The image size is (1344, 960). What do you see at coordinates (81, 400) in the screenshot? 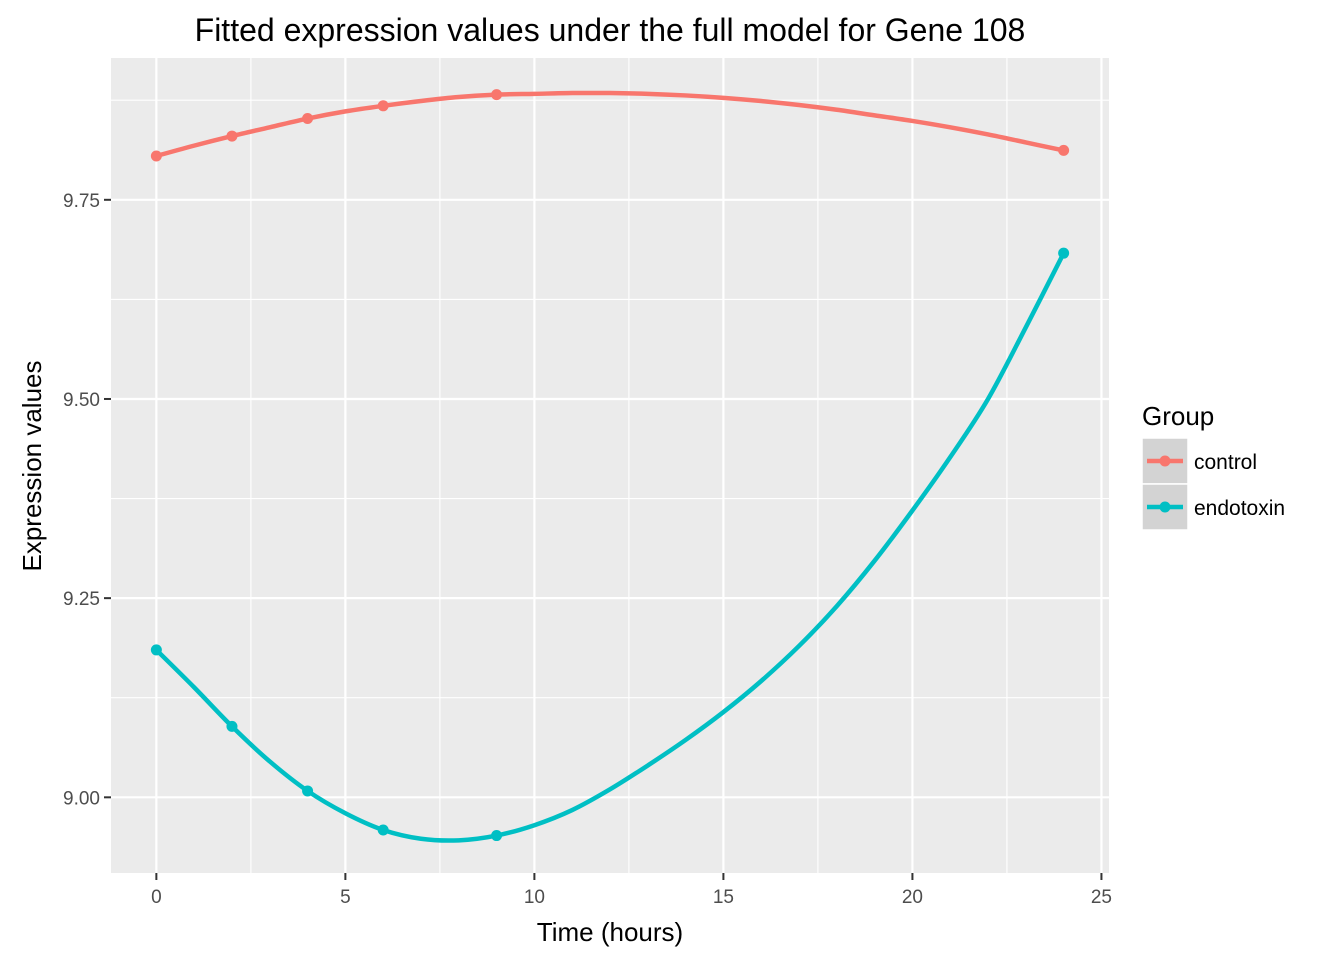
I see `y-tick-label: 9.50` at bounding box center [81, 400].